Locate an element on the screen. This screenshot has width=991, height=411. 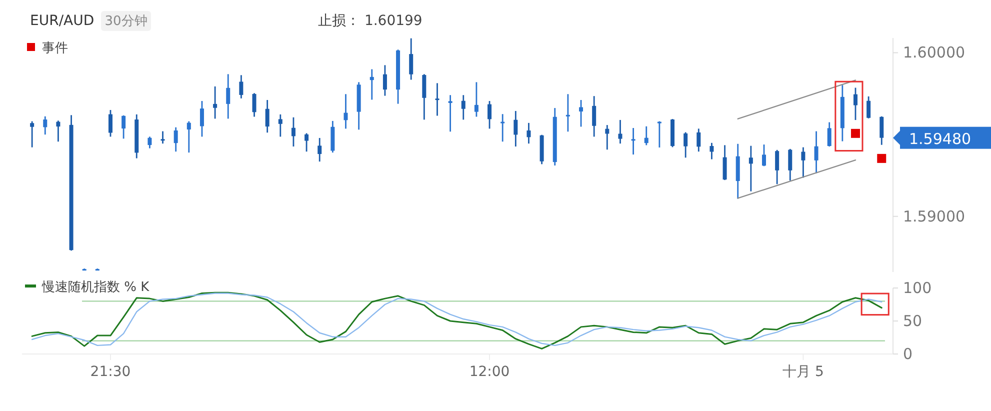
chart-title: EUR/AUD is located at coordinates (62, 21).